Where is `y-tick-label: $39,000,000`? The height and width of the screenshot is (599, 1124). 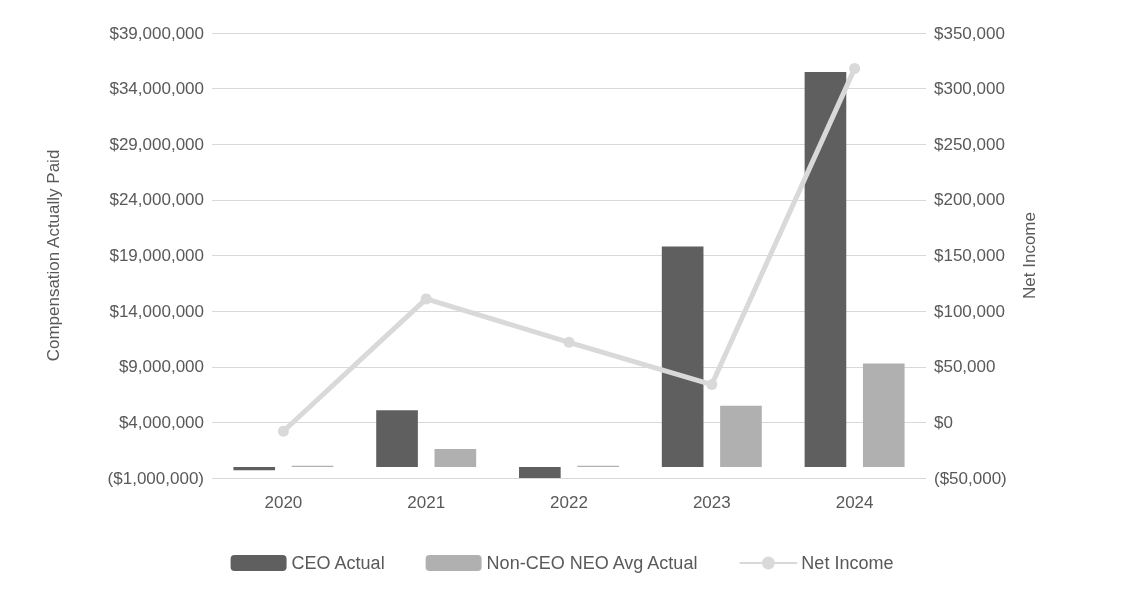 y-tick-label: $39,000,000 is located at coordinates (156, 33).